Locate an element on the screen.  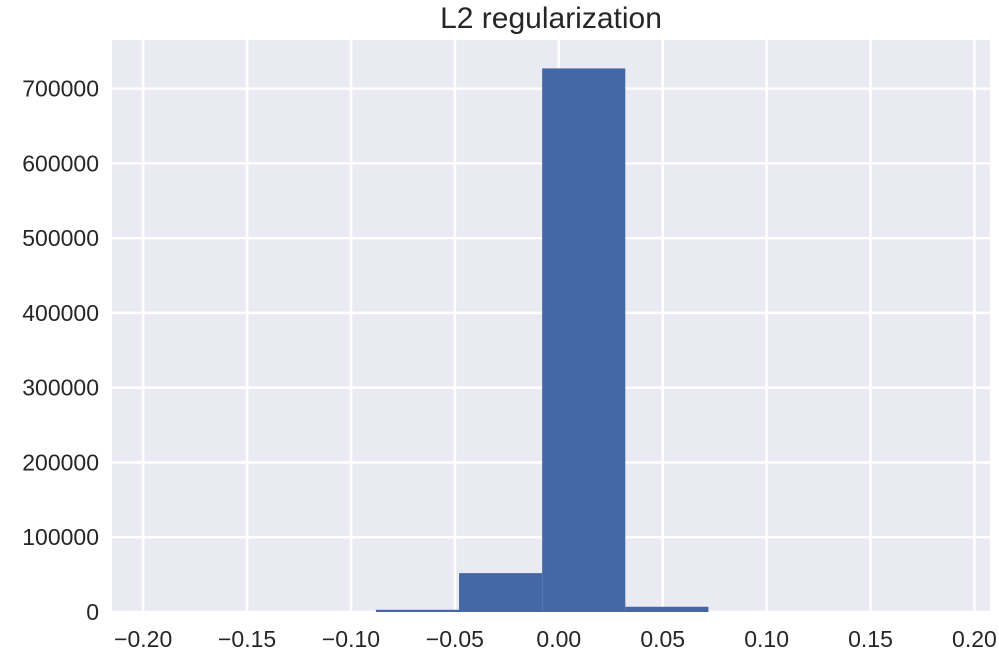
y-tick-label: 100000 is located at coordinates (60, 537).